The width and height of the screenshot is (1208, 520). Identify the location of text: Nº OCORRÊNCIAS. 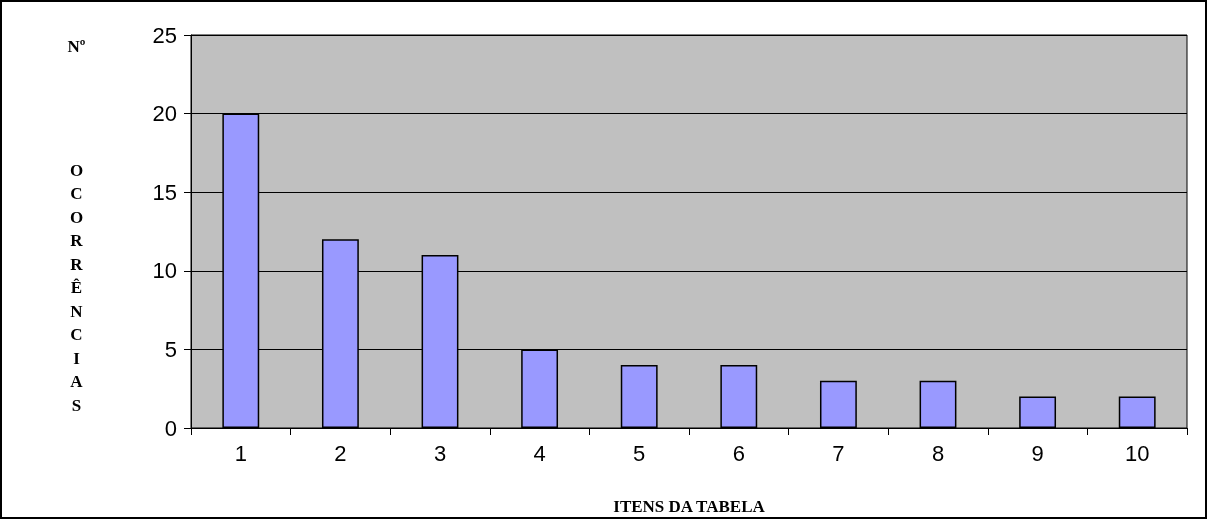
(76, 228).